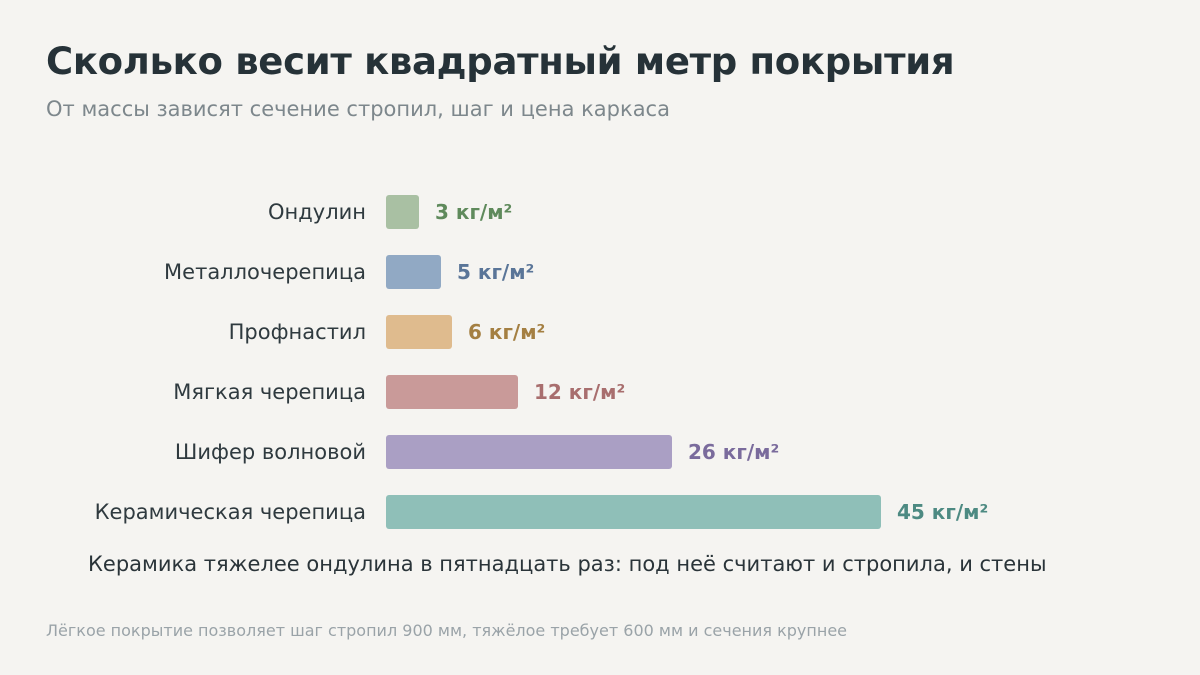 This screenshot has width=1200, height=675. I want to click on category-label: Ондулин, so click(317, 212).